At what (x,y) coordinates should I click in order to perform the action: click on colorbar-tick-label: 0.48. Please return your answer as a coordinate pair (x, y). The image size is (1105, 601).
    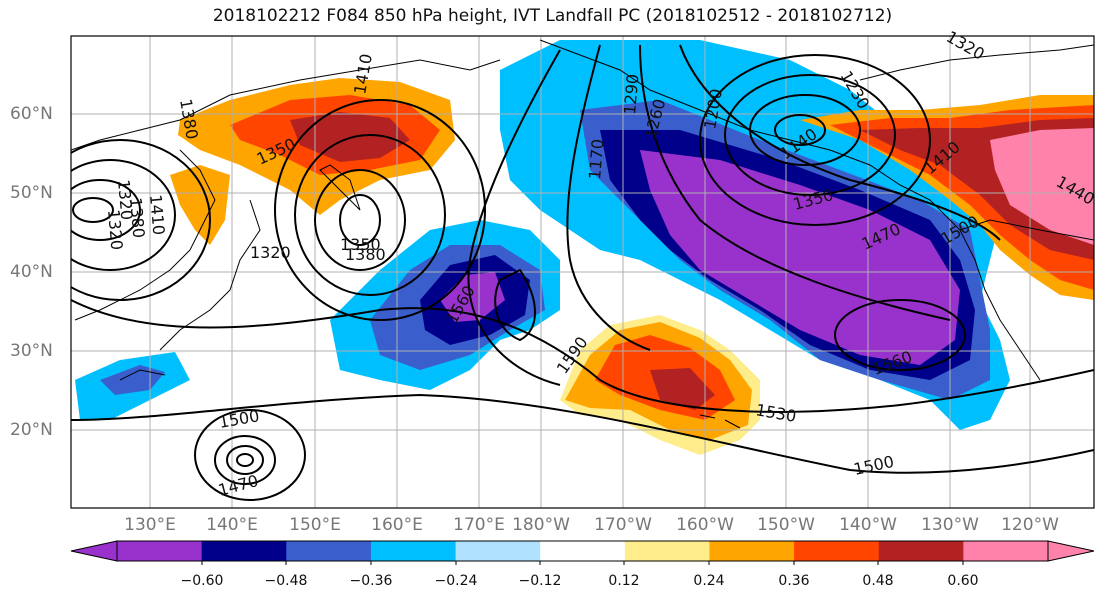
    Looking at the image, I should click on (878, 581).